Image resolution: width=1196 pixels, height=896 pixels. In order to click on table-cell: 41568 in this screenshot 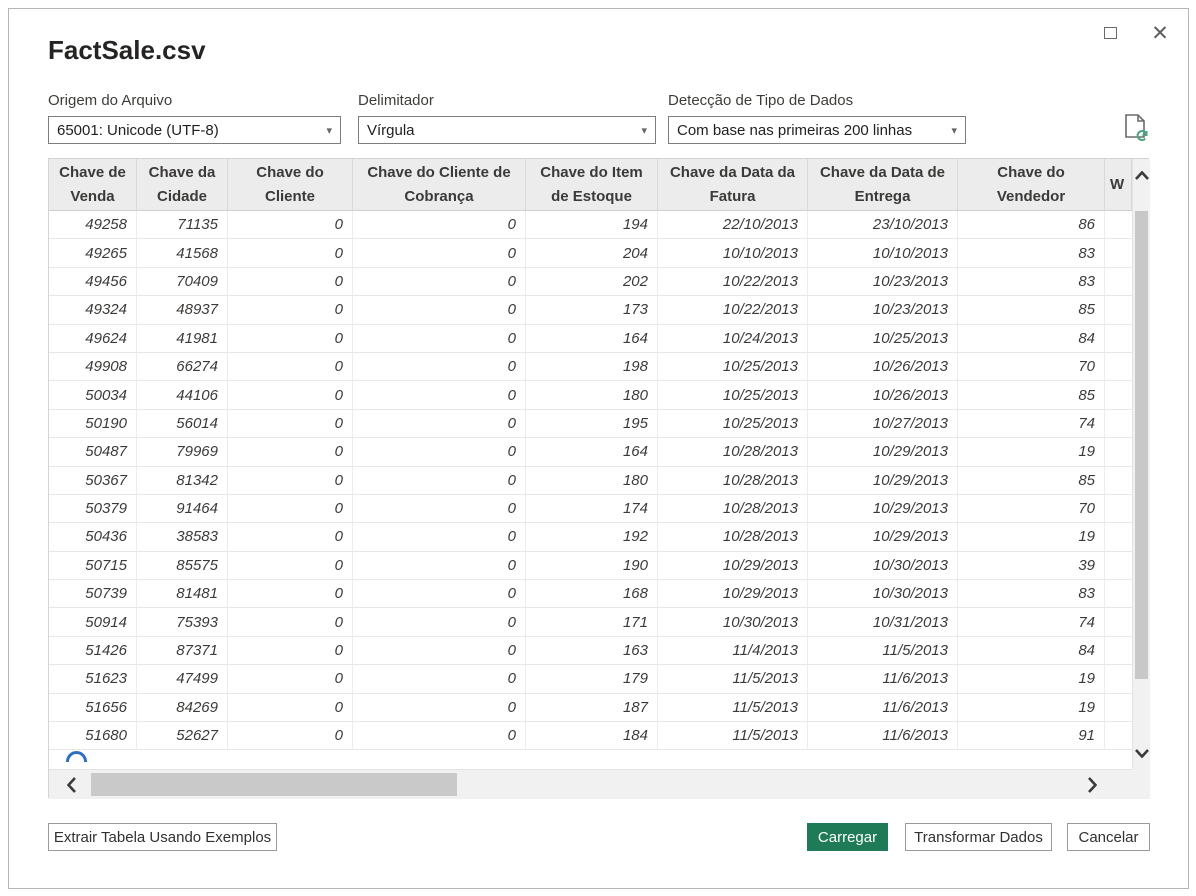, I will do `click(182, 253)`.